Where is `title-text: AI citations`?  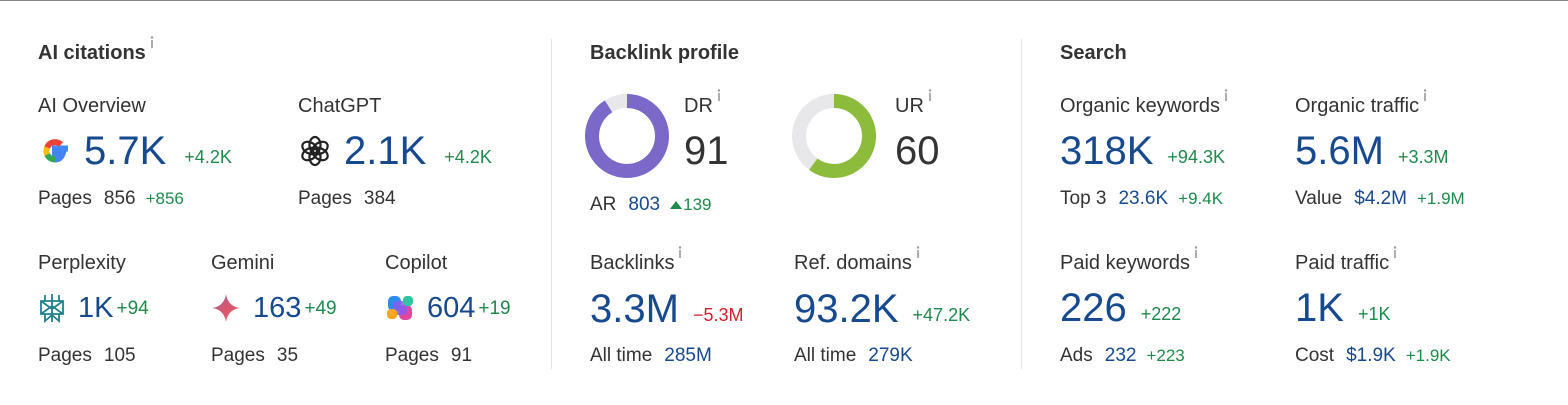 title-text: AI citations is located at coordinates (92, 53).